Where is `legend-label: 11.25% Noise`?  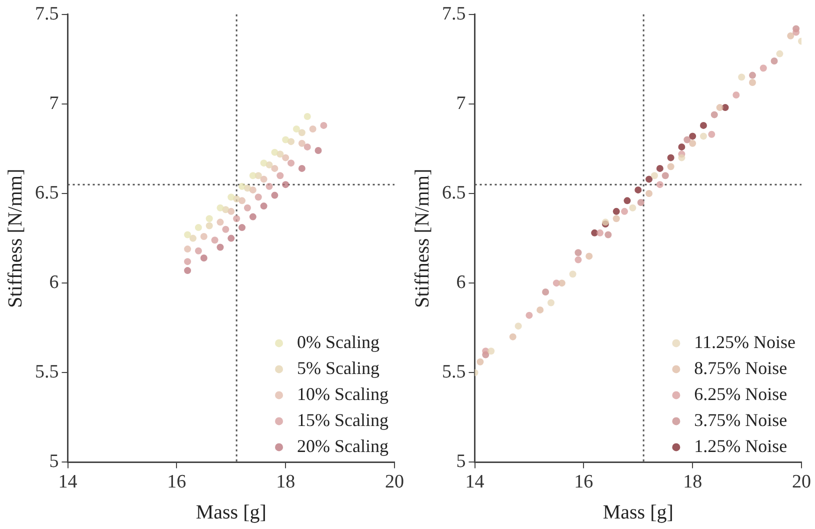 legend-label: 11.25% Noise is located at coordinates (745, 342).